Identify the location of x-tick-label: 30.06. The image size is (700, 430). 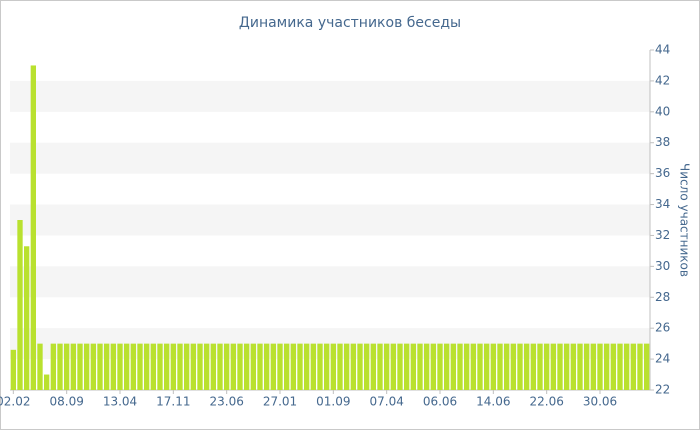
(600, 402).